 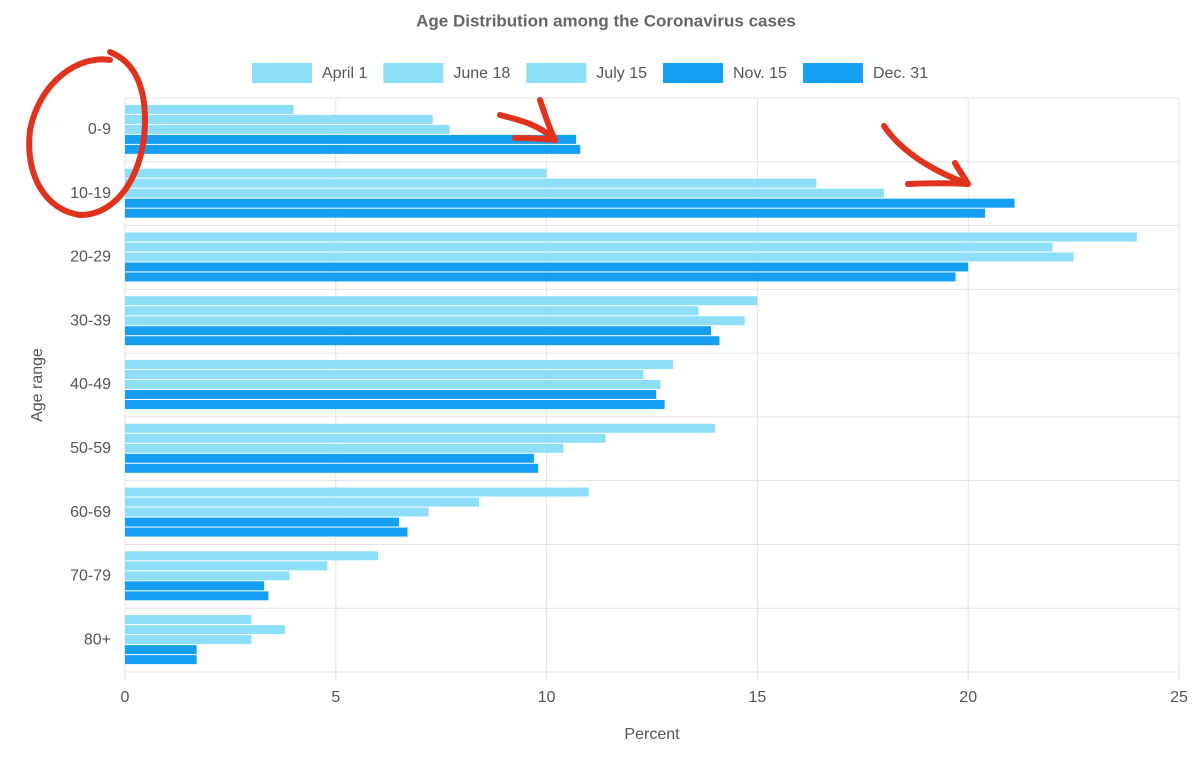 I want to click on y-tick-label: 50-59, so click(x=90, y=448).